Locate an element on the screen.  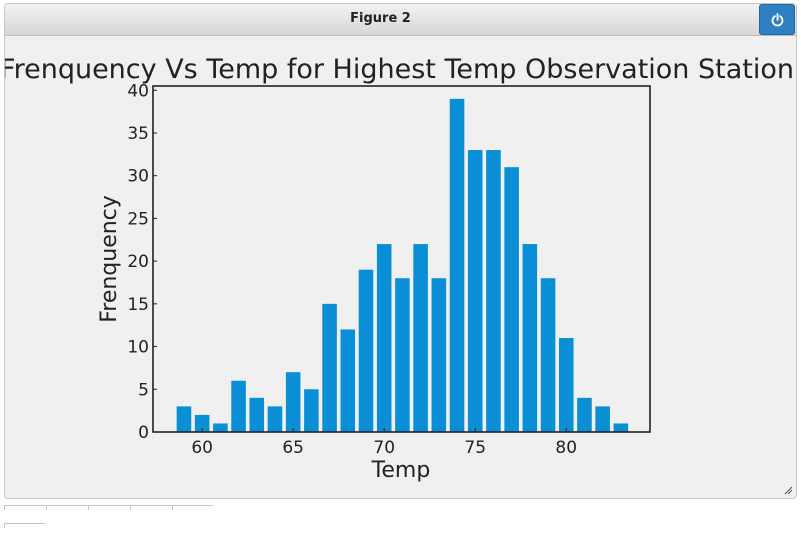
toolbar-tabs is located at coordinates (129, 512).